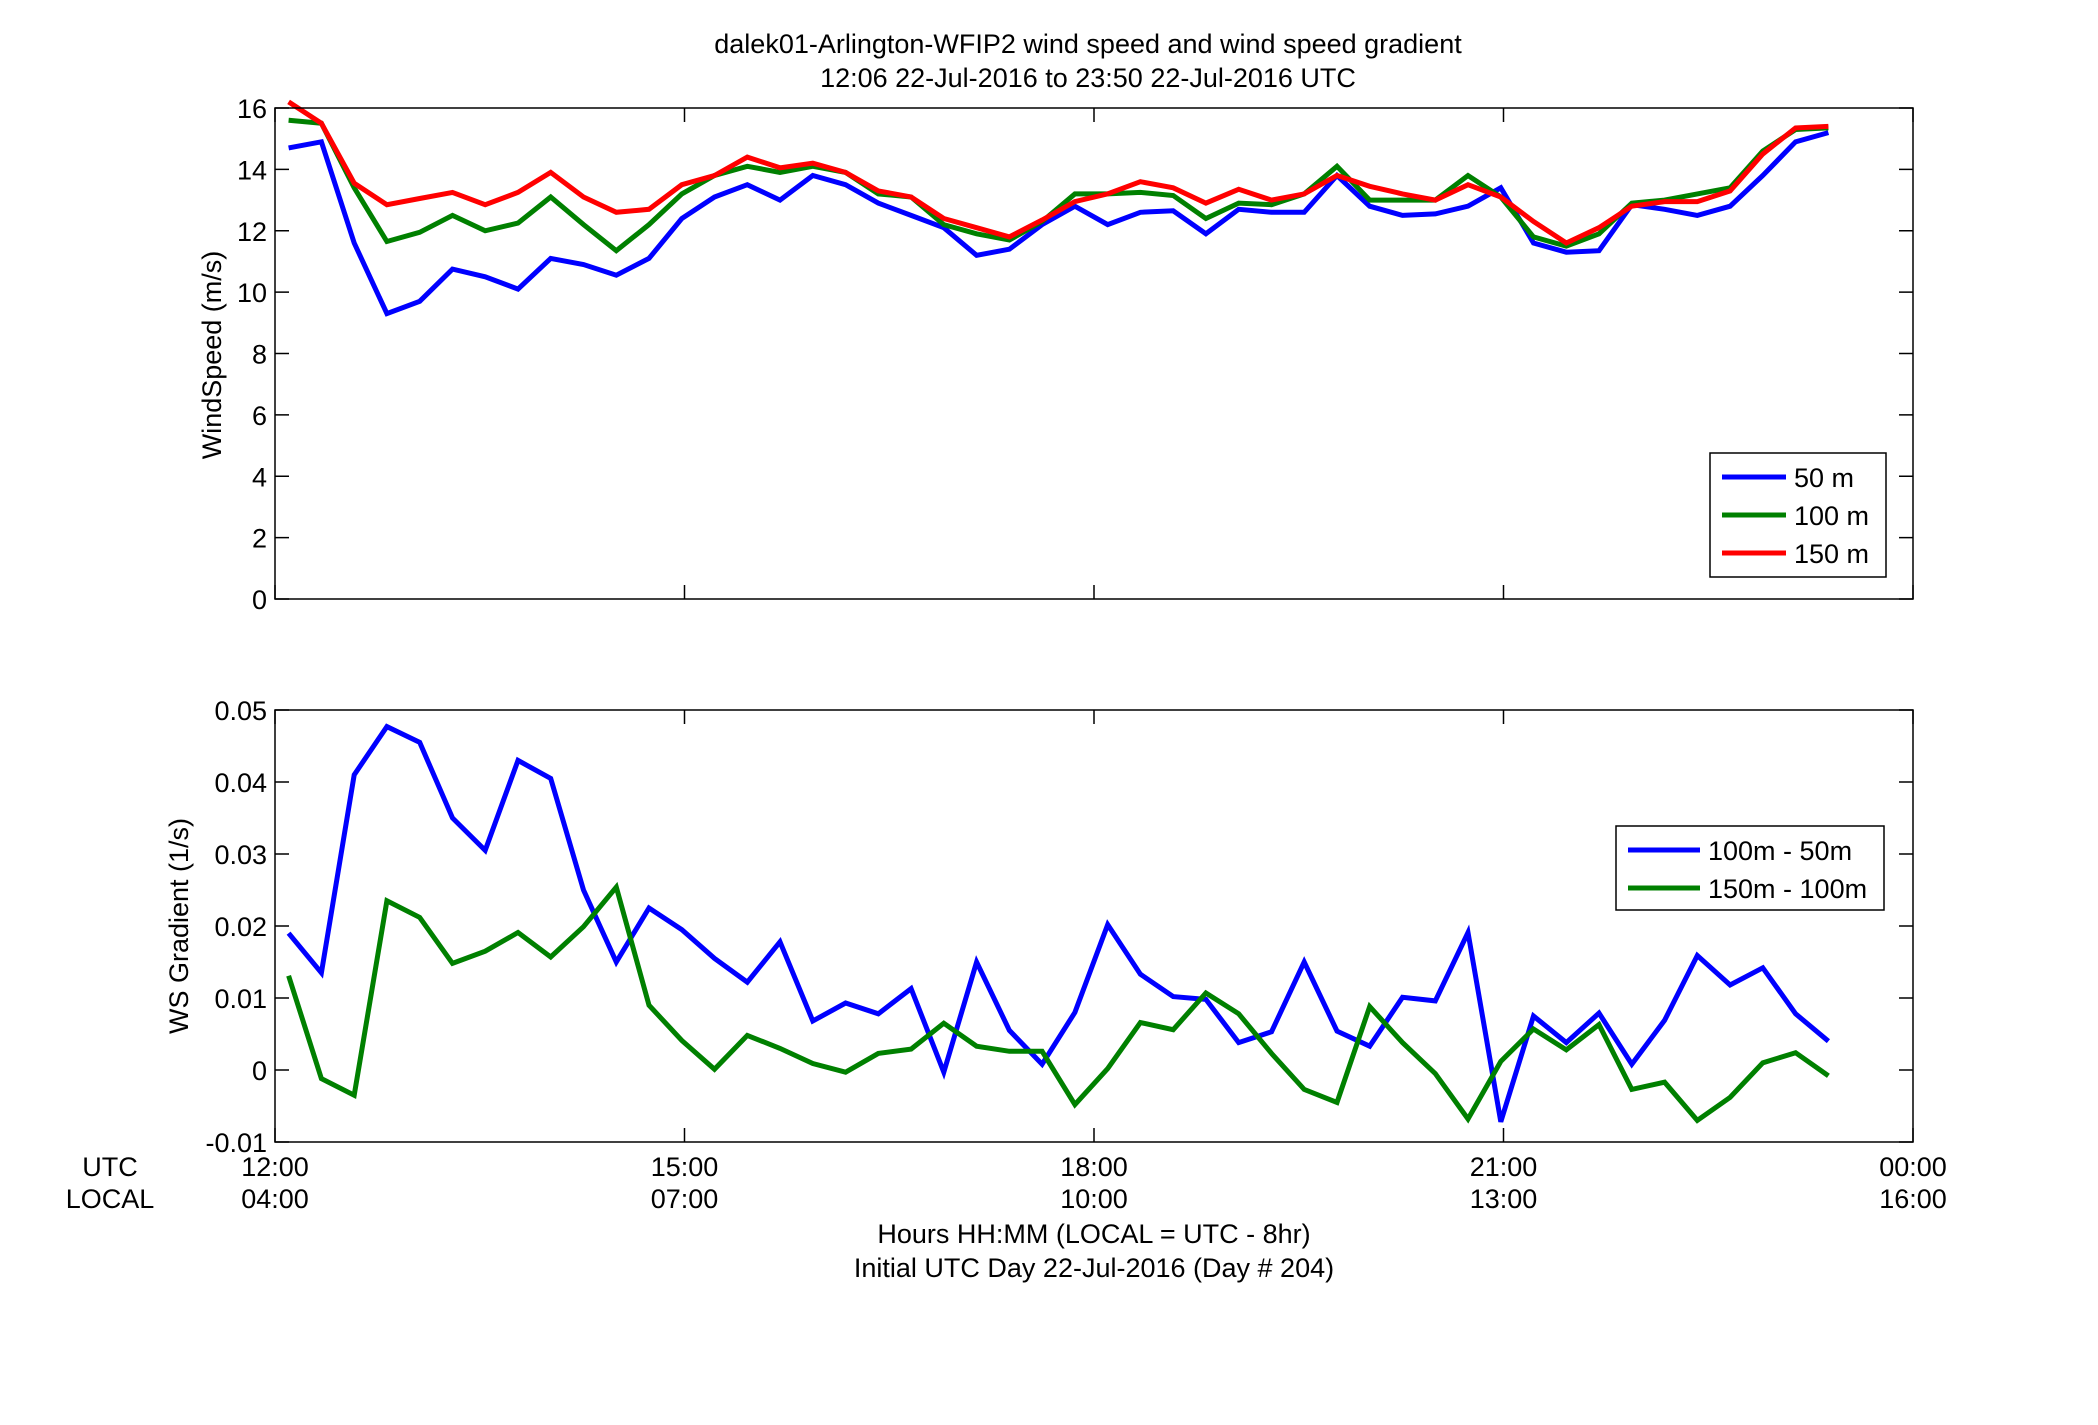 Image resolution: width=2098 pixels, height=1425 pixels. Describe the element at coordinates (1824, 478) in the screenshot. I see `top-legend-label-0: 50 m` at that location.